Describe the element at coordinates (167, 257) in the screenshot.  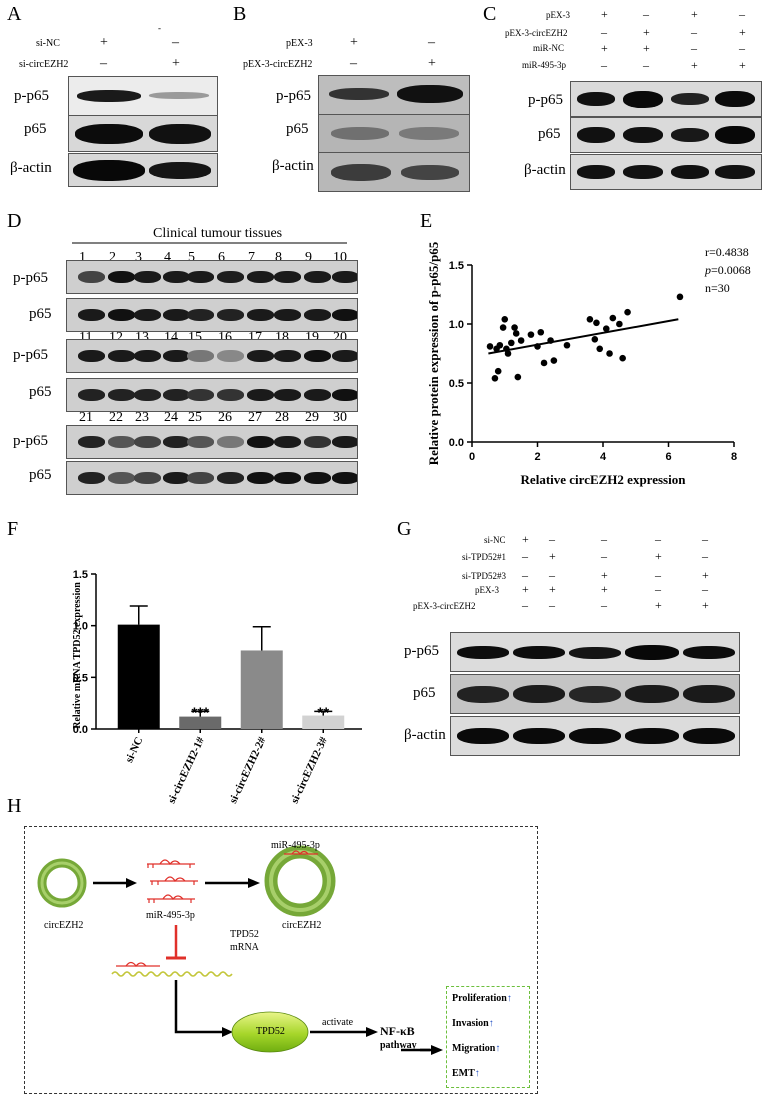
I see `lane-number: 4` at that location.